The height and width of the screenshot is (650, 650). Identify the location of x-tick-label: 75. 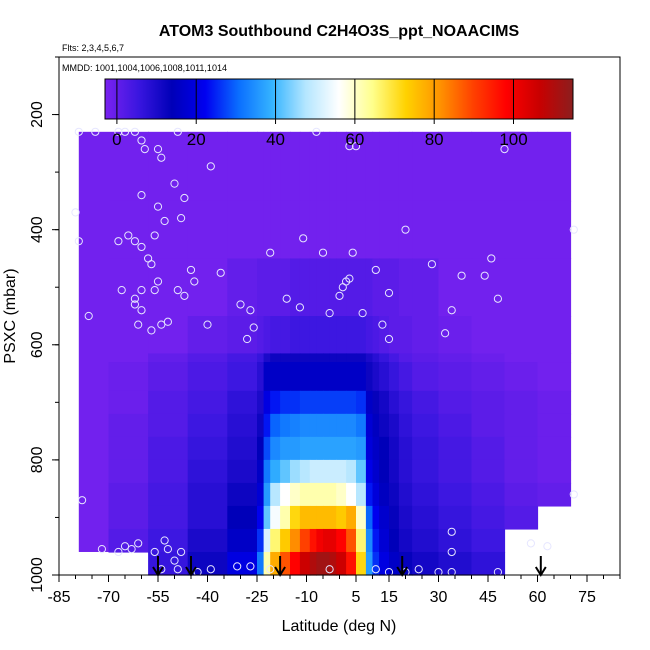
(587, 597).